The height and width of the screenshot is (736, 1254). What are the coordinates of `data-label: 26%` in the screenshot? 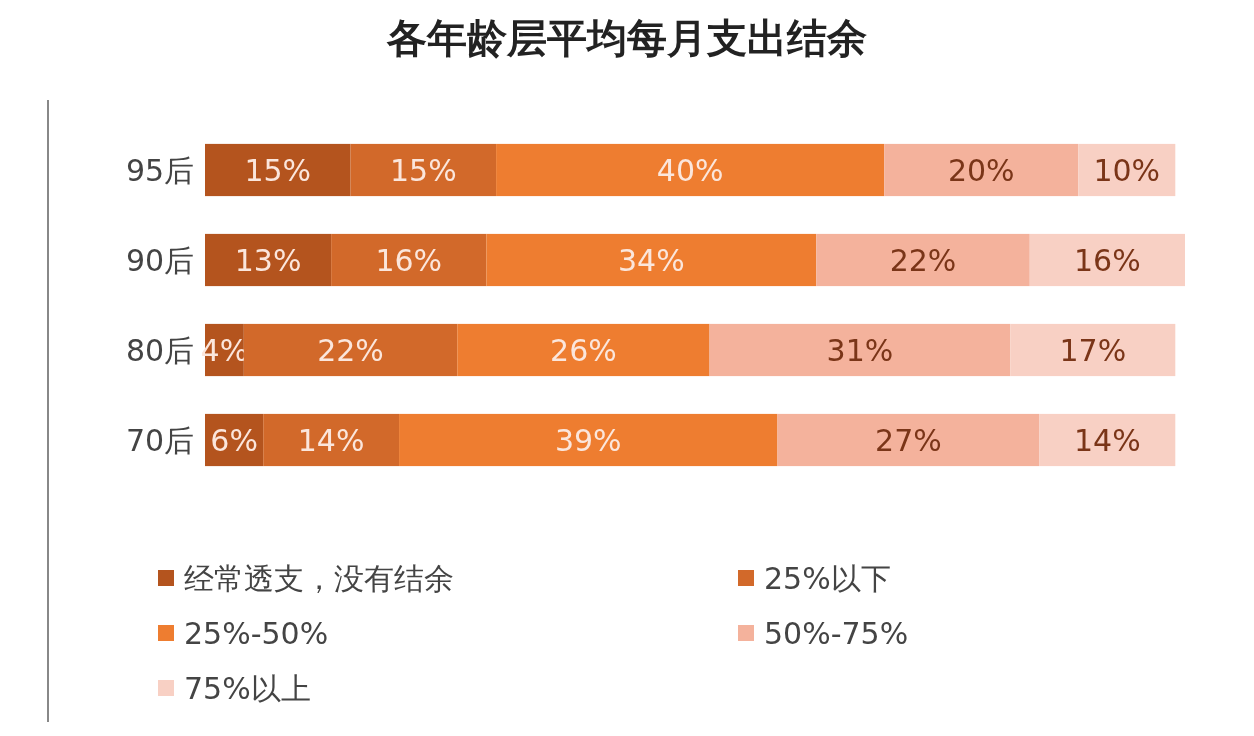 It's located at (583, 350).